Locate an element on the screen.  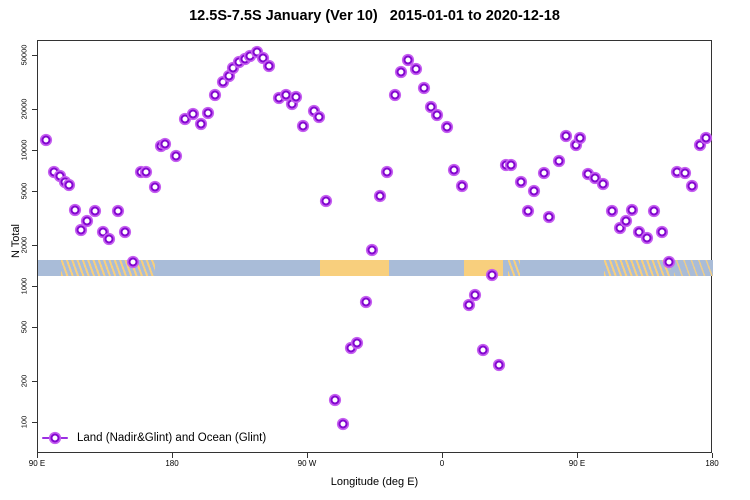
x-axis-title: Longitude (deg E) is located at coordinates (374, 482).